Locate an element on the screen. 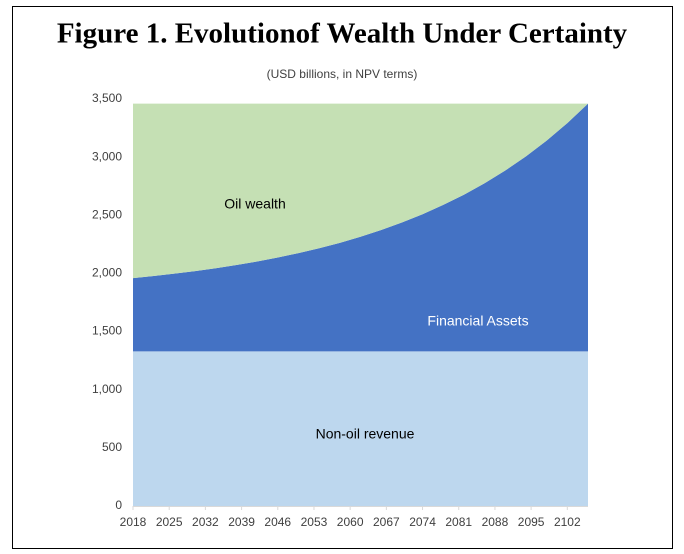 Image resolution: width=684 pixels, height=554 pixels. area-label: Oil wealth is located at coordinates (254, 204).